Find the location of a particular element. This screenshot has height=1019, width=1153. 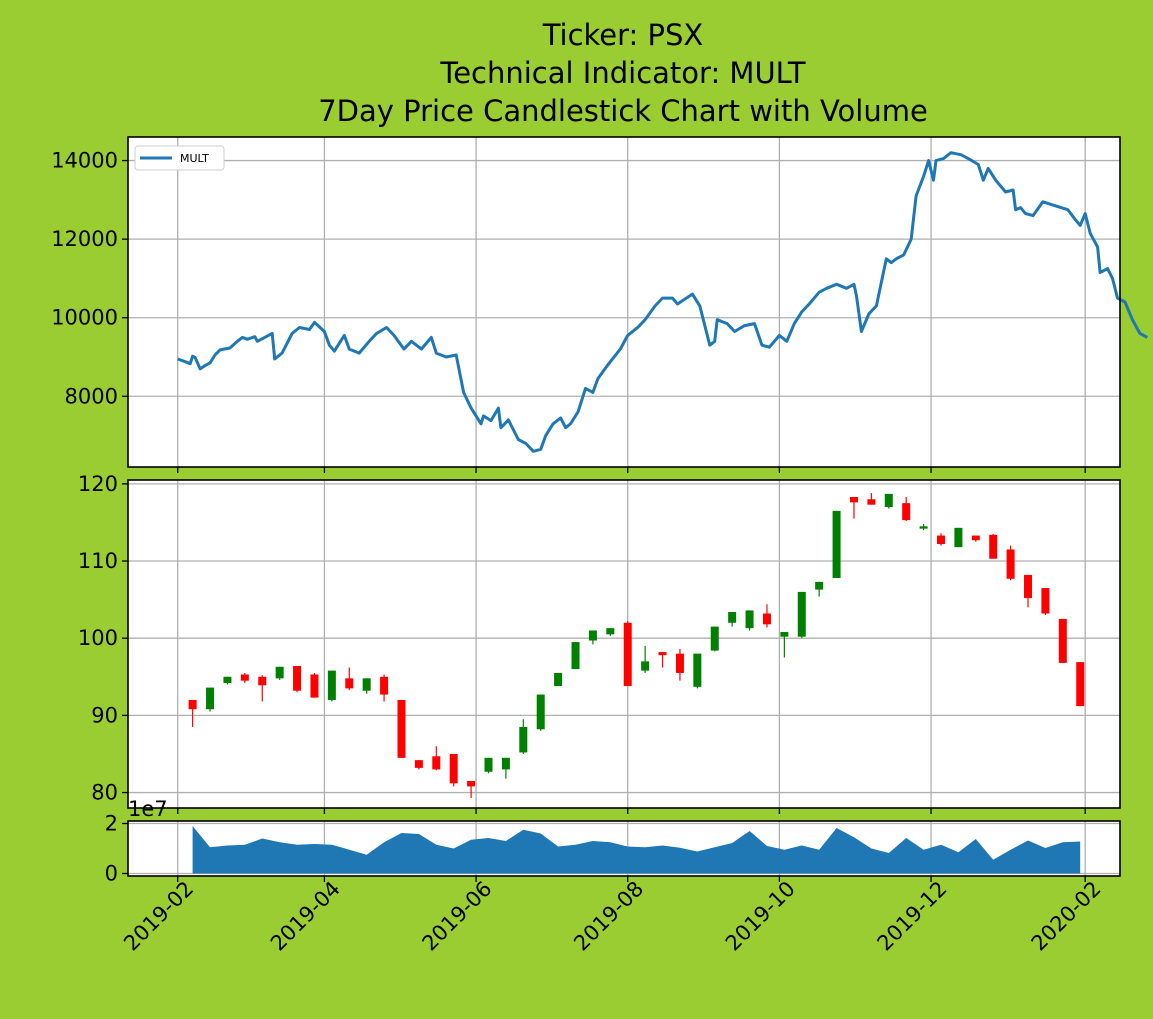

volume-panel-frame is located at coordinates (624, 848).